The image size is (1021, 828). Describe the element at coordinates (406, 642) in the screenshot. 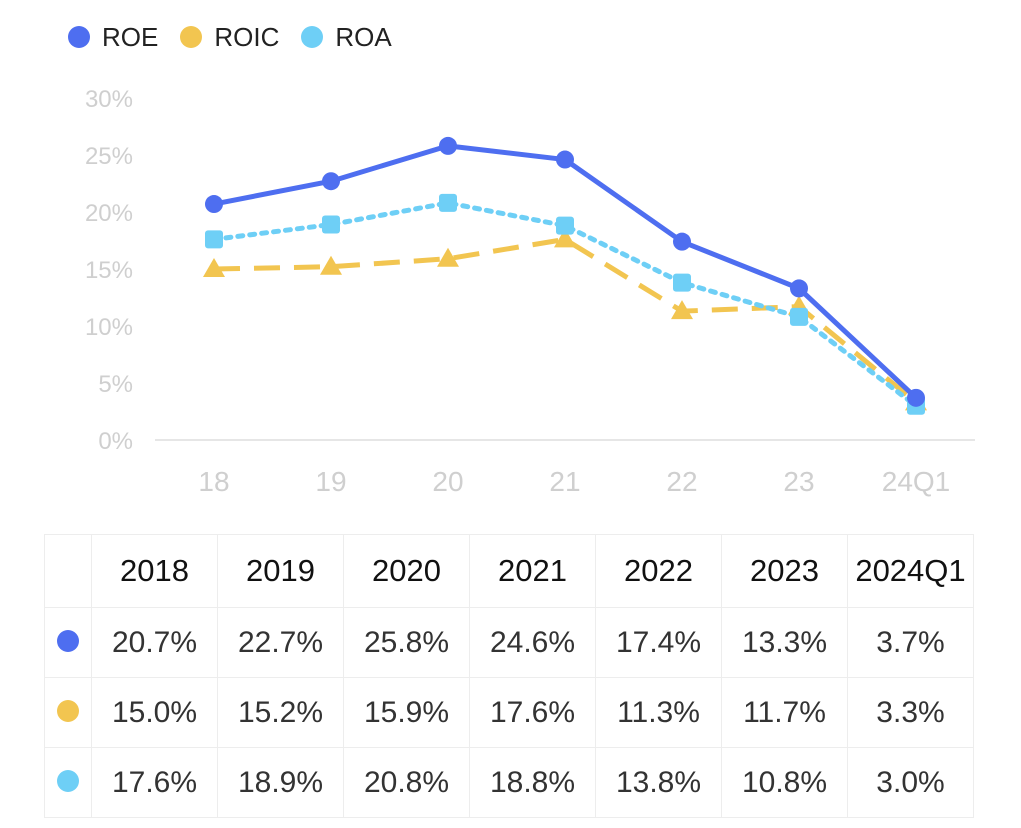

I see `table-cell: 25.8%` at that location.